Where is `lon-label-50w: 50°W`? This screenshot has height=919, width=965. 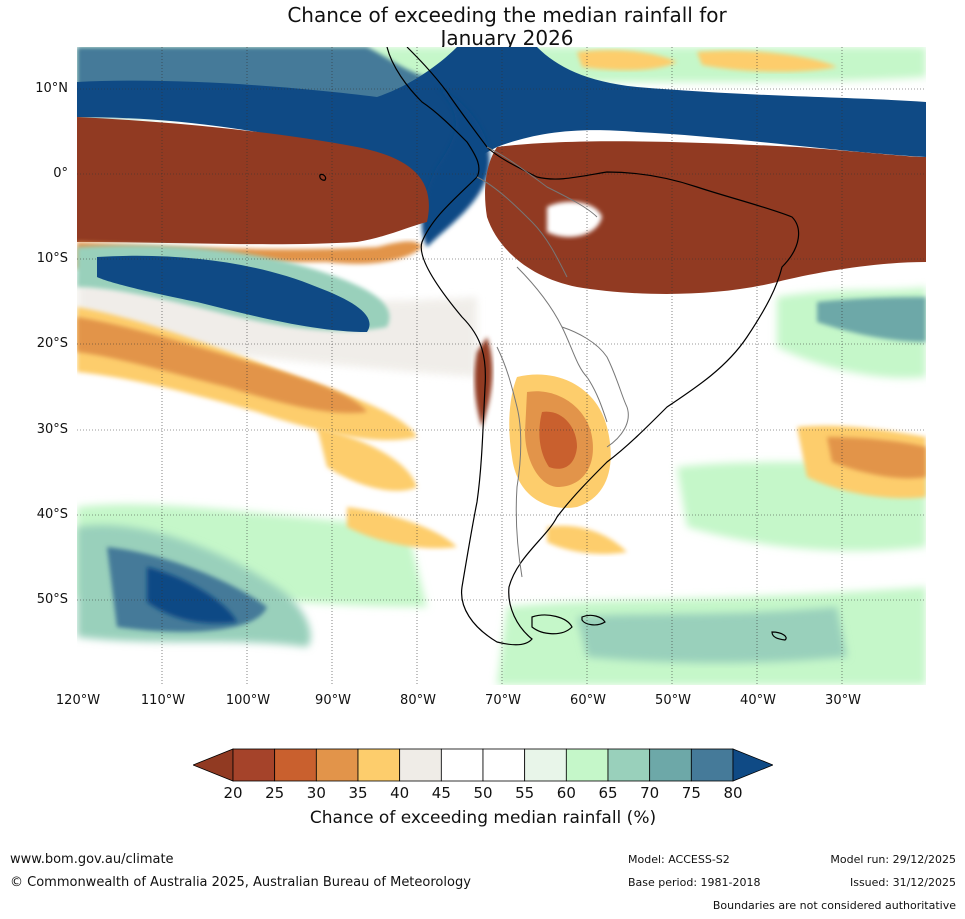 lon-label-50w: 50°W is located at coordinates (673, 700).